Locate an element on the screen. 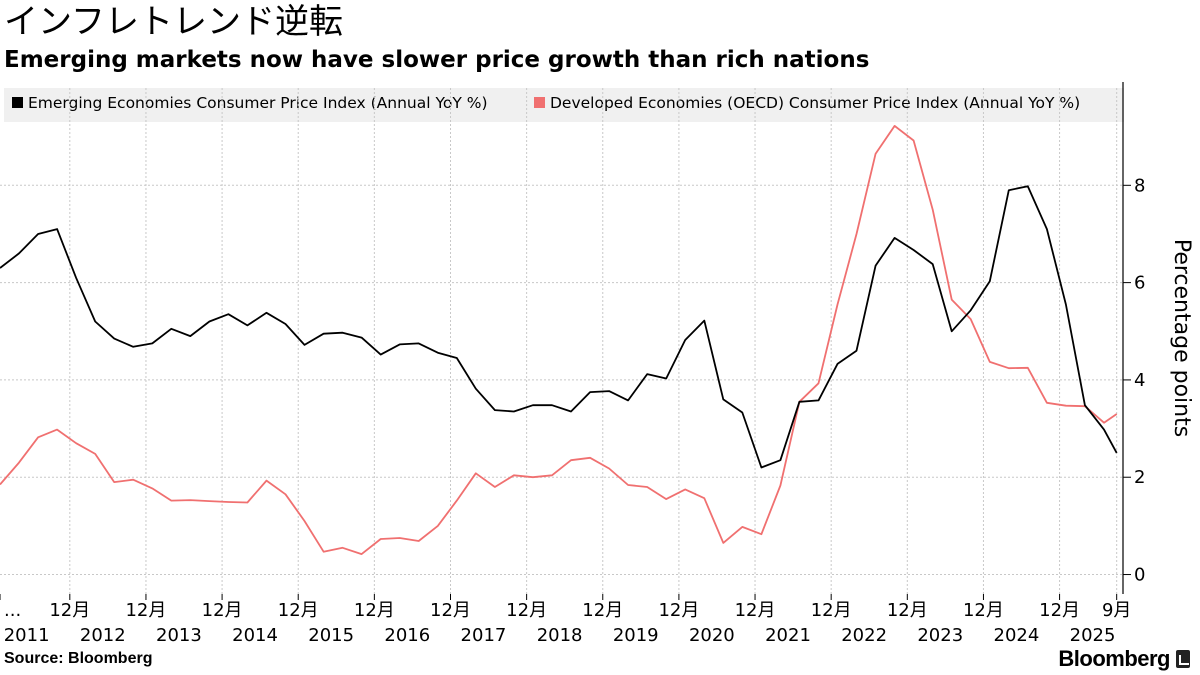 The image size is (1200, 675). x-year-label: 2017 is located at coordinates (484, 635).